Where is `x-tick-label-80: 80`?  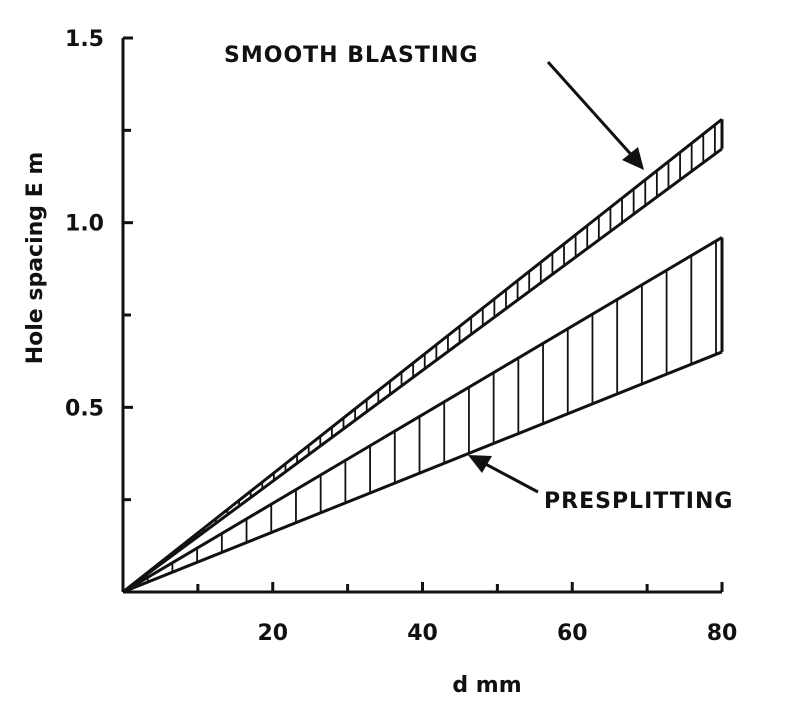 x-tick-label-80: 80 is located at coordinates (722, 633).